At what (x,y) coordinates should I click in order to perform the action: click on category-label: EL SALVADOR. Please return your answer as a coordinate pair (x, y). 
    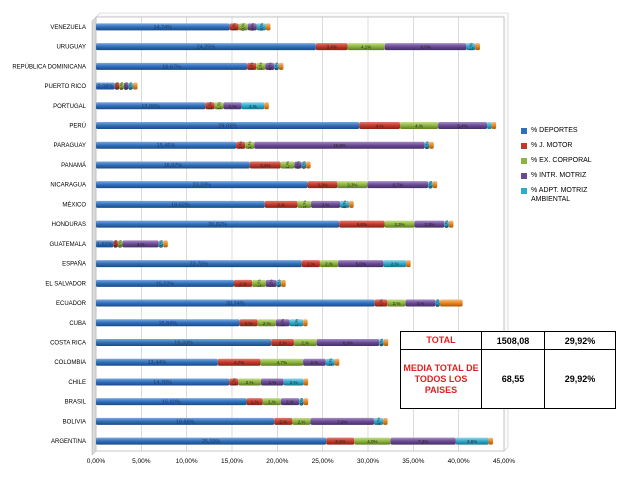
    Looking at the image, I should click on (65, 284).